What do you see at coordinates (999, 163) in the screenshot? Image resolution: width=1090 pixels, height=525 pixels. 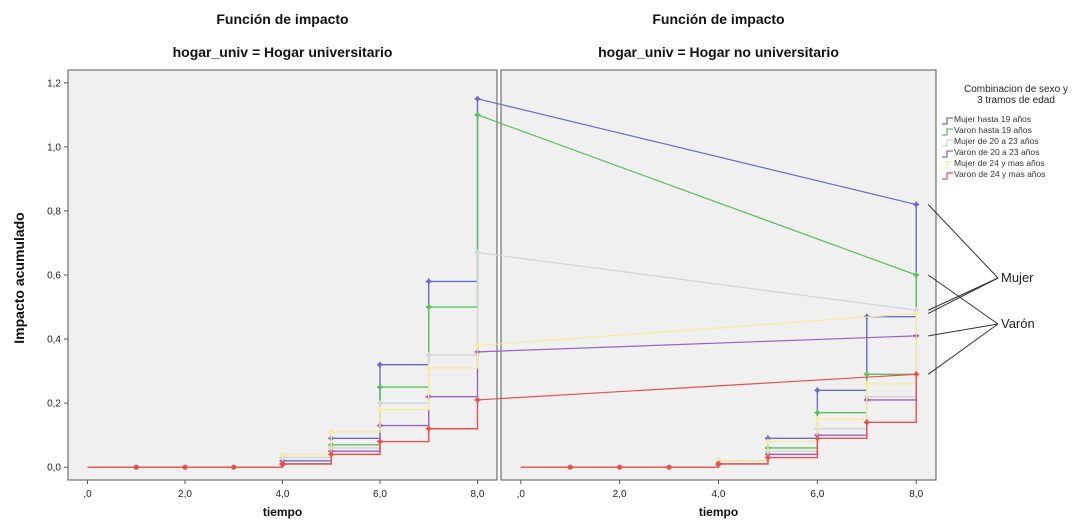 I see `legend-item: Mujer de 24 y mas años` at bounding box center [999, 163].